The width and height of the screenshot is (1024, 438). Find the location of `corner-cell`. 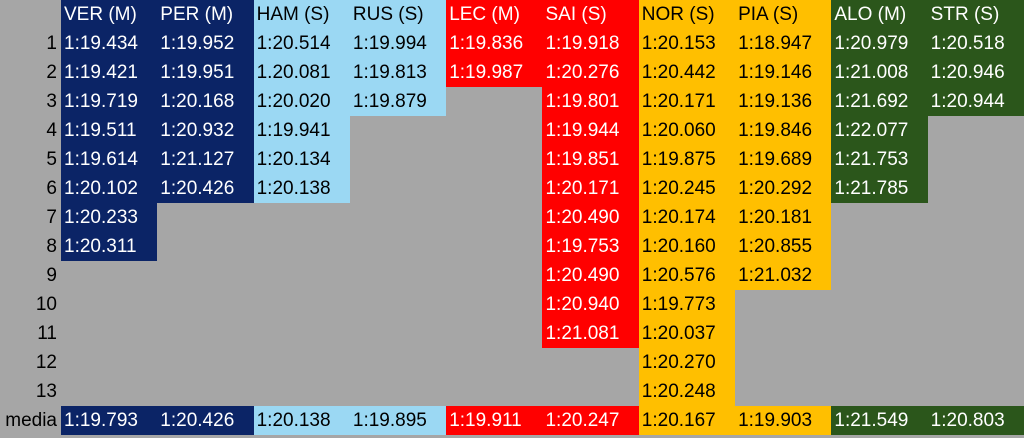

corner-cell is located at coordinates (30, 14).